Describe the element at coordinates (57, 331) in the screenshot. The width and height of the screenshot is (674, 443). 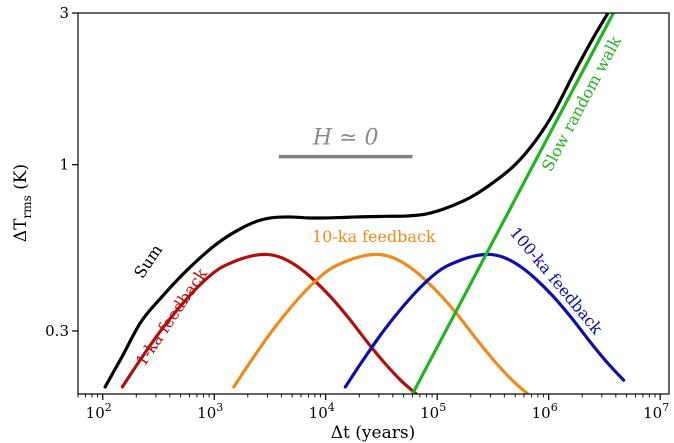
I see `y-tick-label: 0.3` at that location.